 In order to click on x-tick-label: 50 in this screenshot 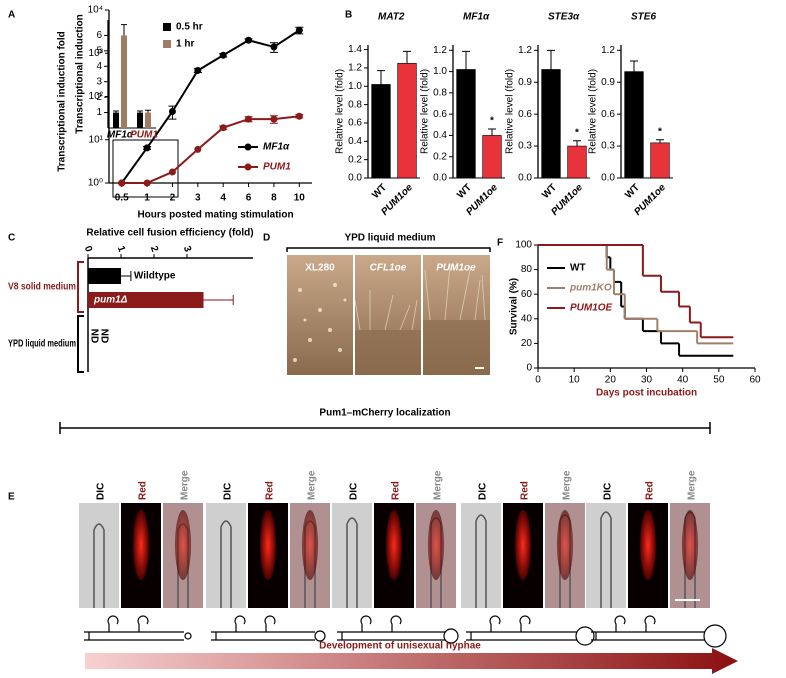, I will do `click(719, 380)`.